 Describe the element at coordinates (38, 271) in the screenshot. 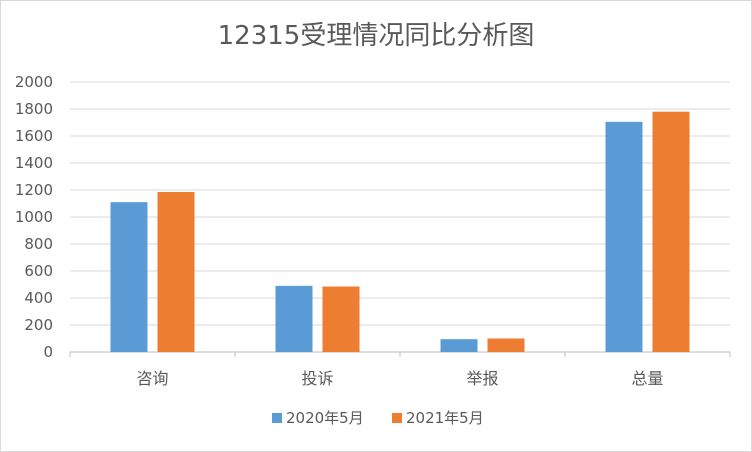

I see `y-tick-label: 600` at that location.